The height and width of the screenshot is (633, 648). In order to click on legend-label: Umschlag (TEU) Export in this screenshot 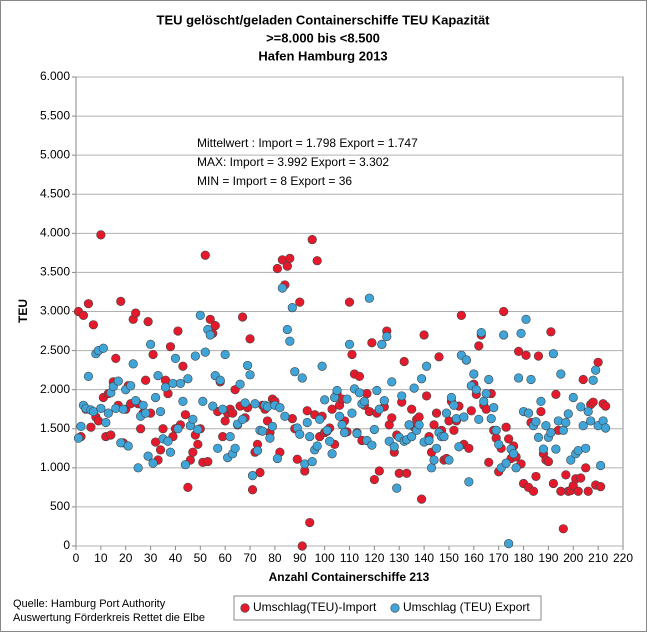, I will do `click(466, 607)`.